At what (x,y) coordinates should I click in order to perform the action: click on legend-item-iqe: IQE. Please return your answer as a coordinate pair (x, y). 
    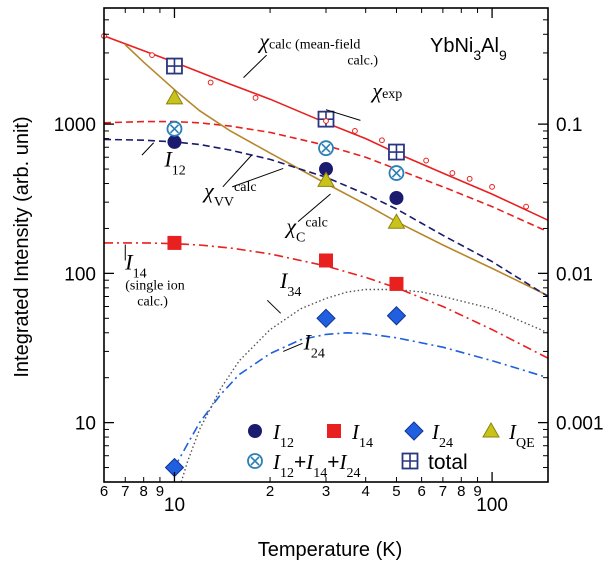
    Looking at the image, I should click on (508, 435).